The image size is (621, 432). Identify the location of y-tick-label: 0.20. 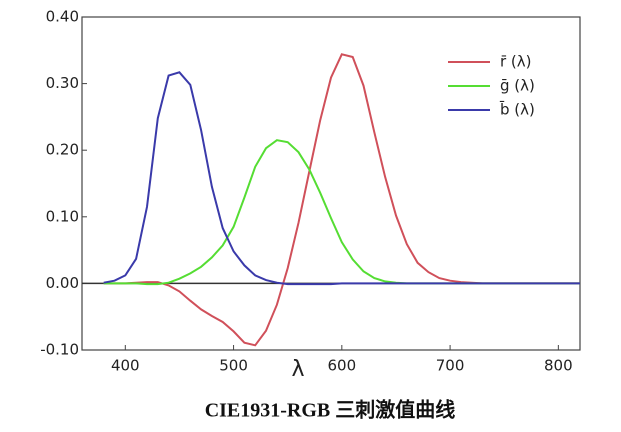
(62, 150).